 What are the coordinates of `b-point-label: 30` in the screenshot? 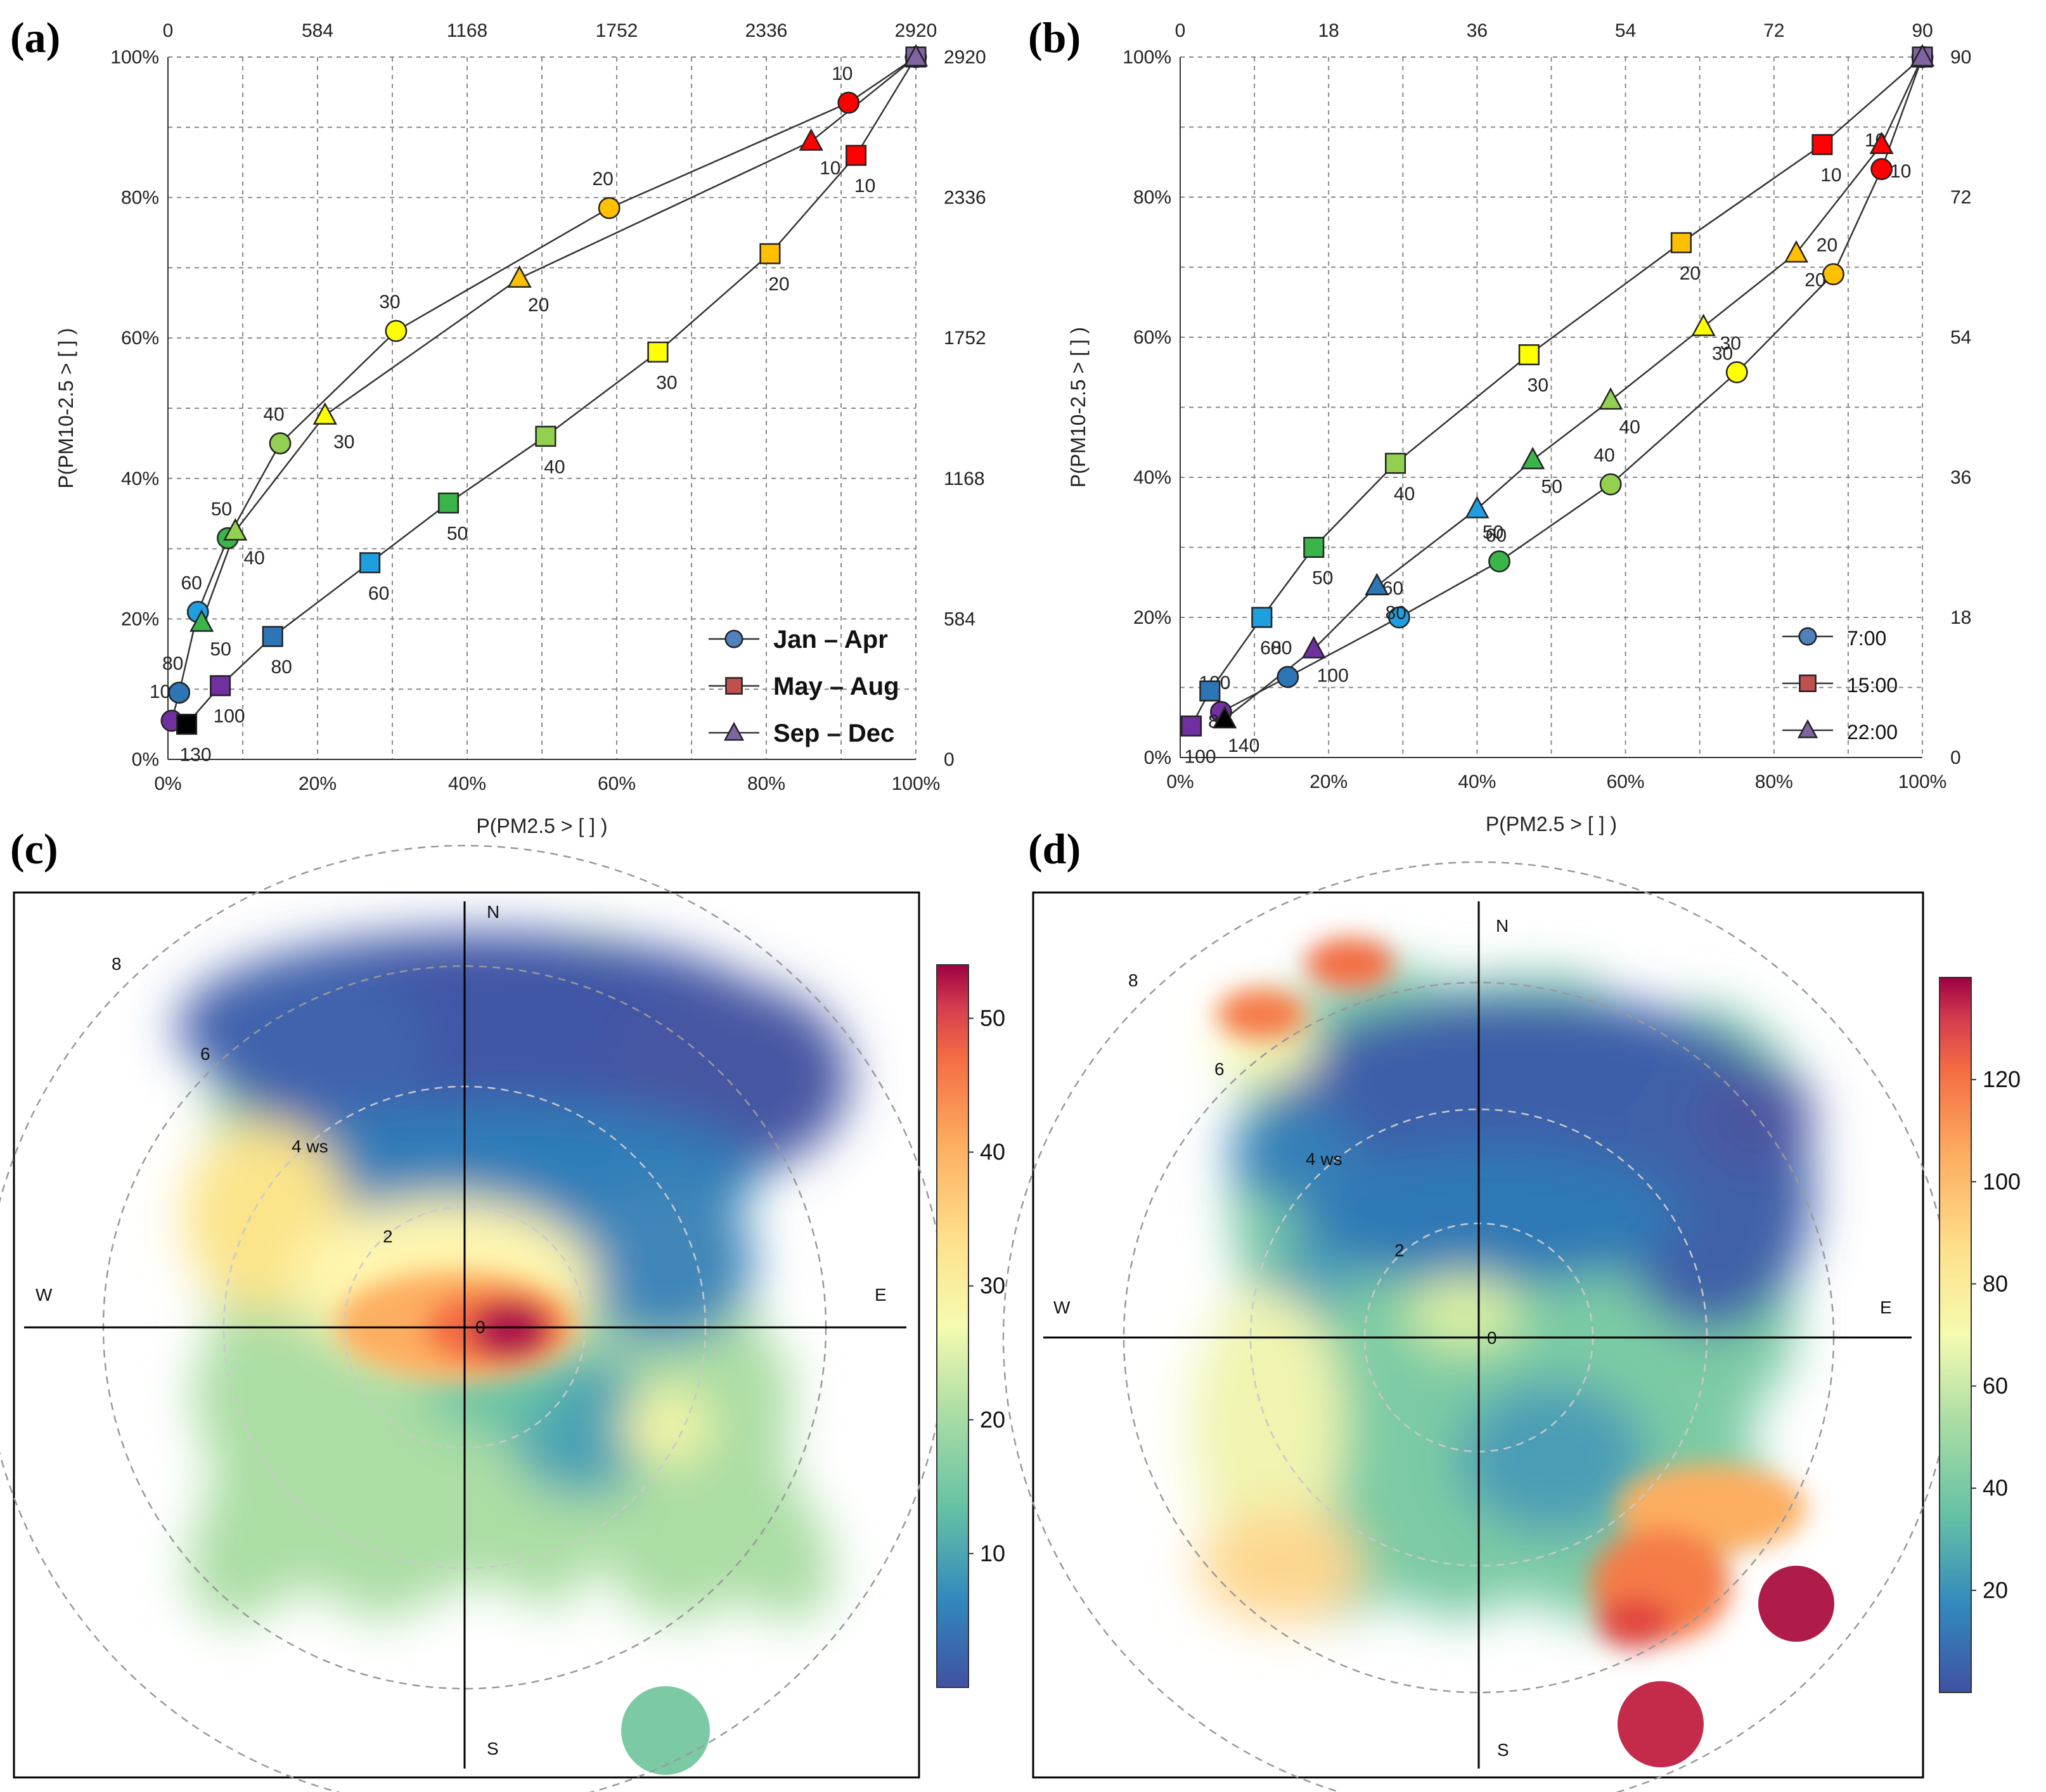 It's located at (1722, 353).